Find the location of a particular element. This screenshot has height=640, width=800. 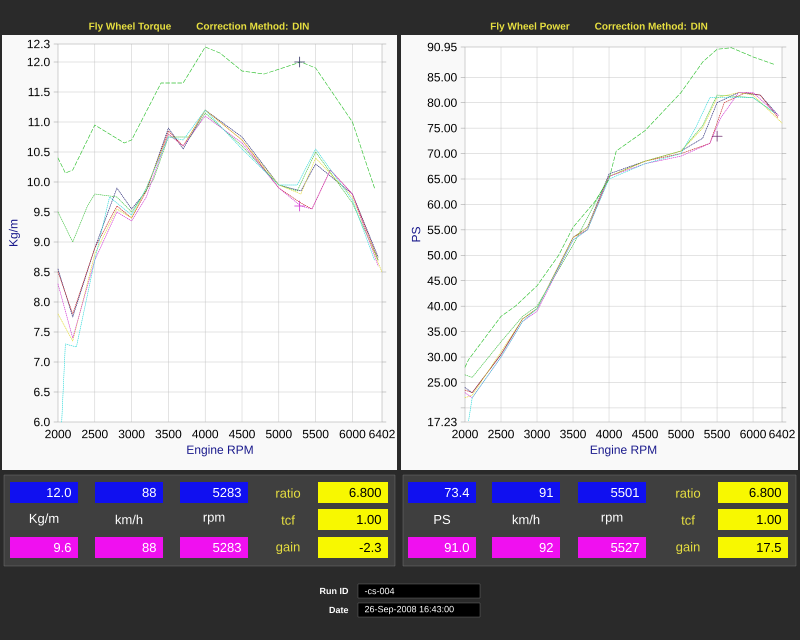

y-tick-label: 6.5 is located at coordinates (42, 392).